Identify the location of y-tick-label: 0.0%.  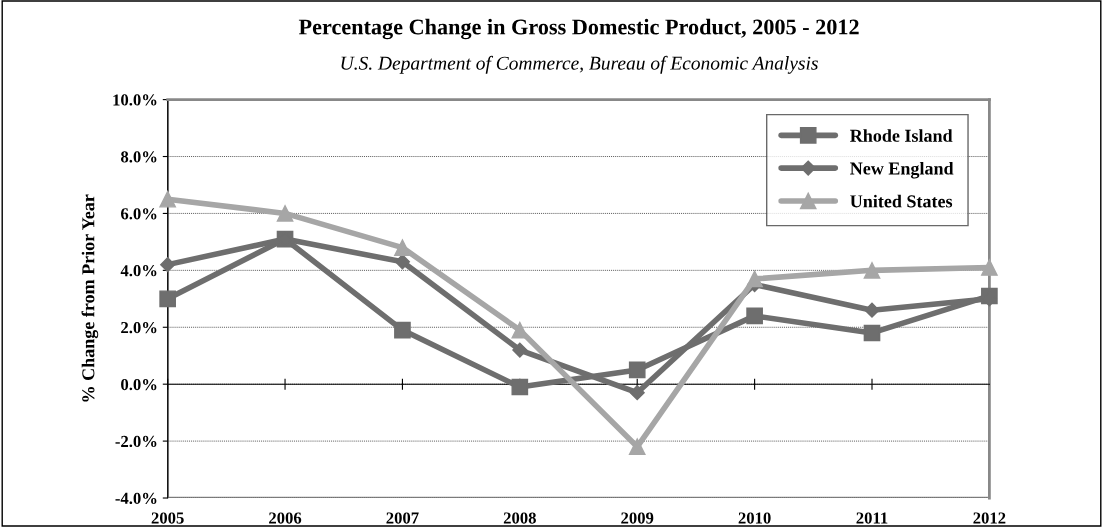
(139, 384).